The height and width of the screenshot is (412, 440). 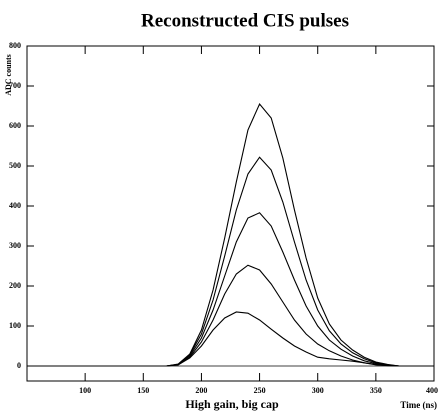 I want to click on x-axis-unit: Time (ns), so click(x=418, y=405).